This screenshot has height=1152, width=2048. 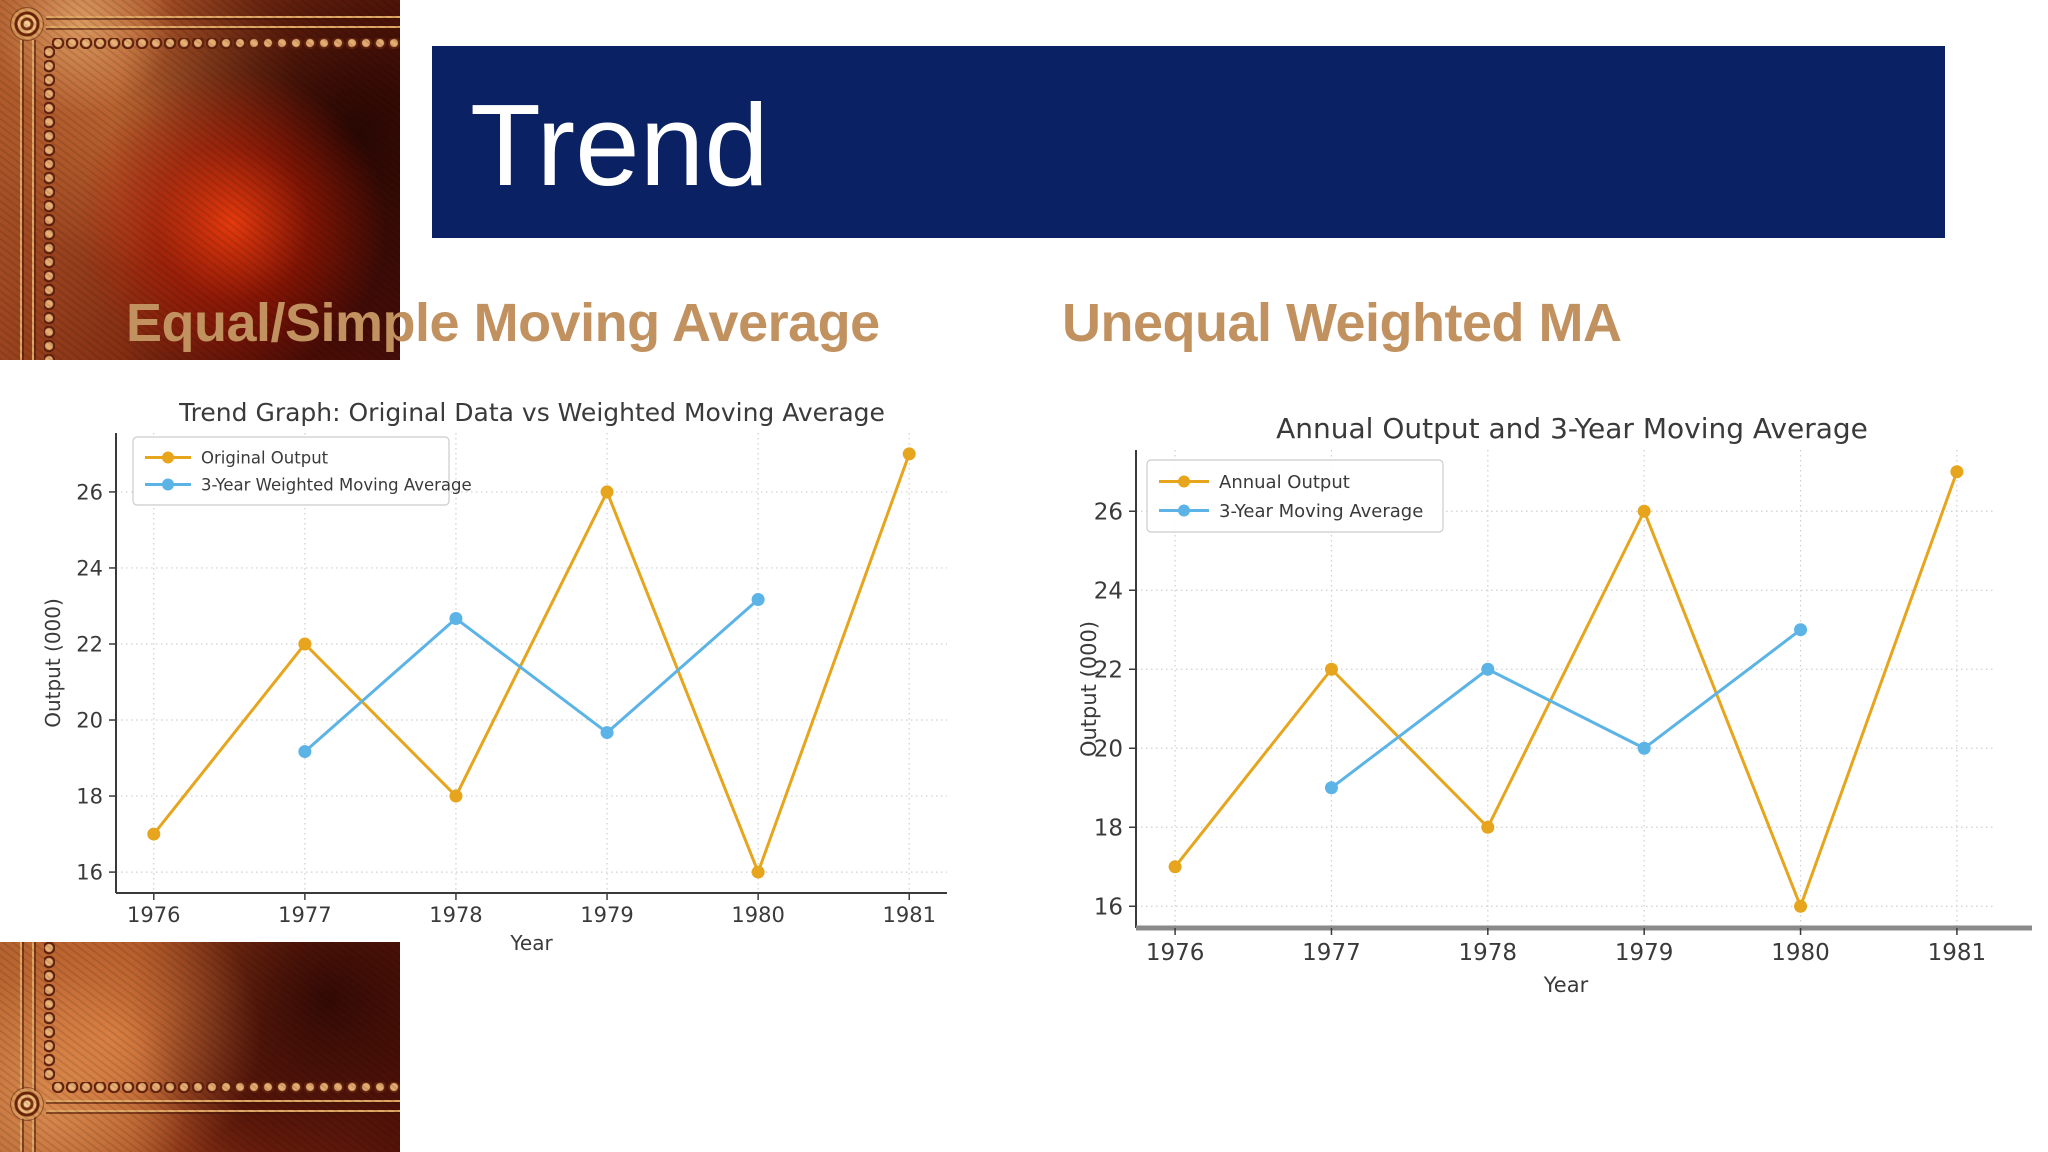 I want to click on legend-label: 3-Year Moving Average, so click(x=1321, y=511).